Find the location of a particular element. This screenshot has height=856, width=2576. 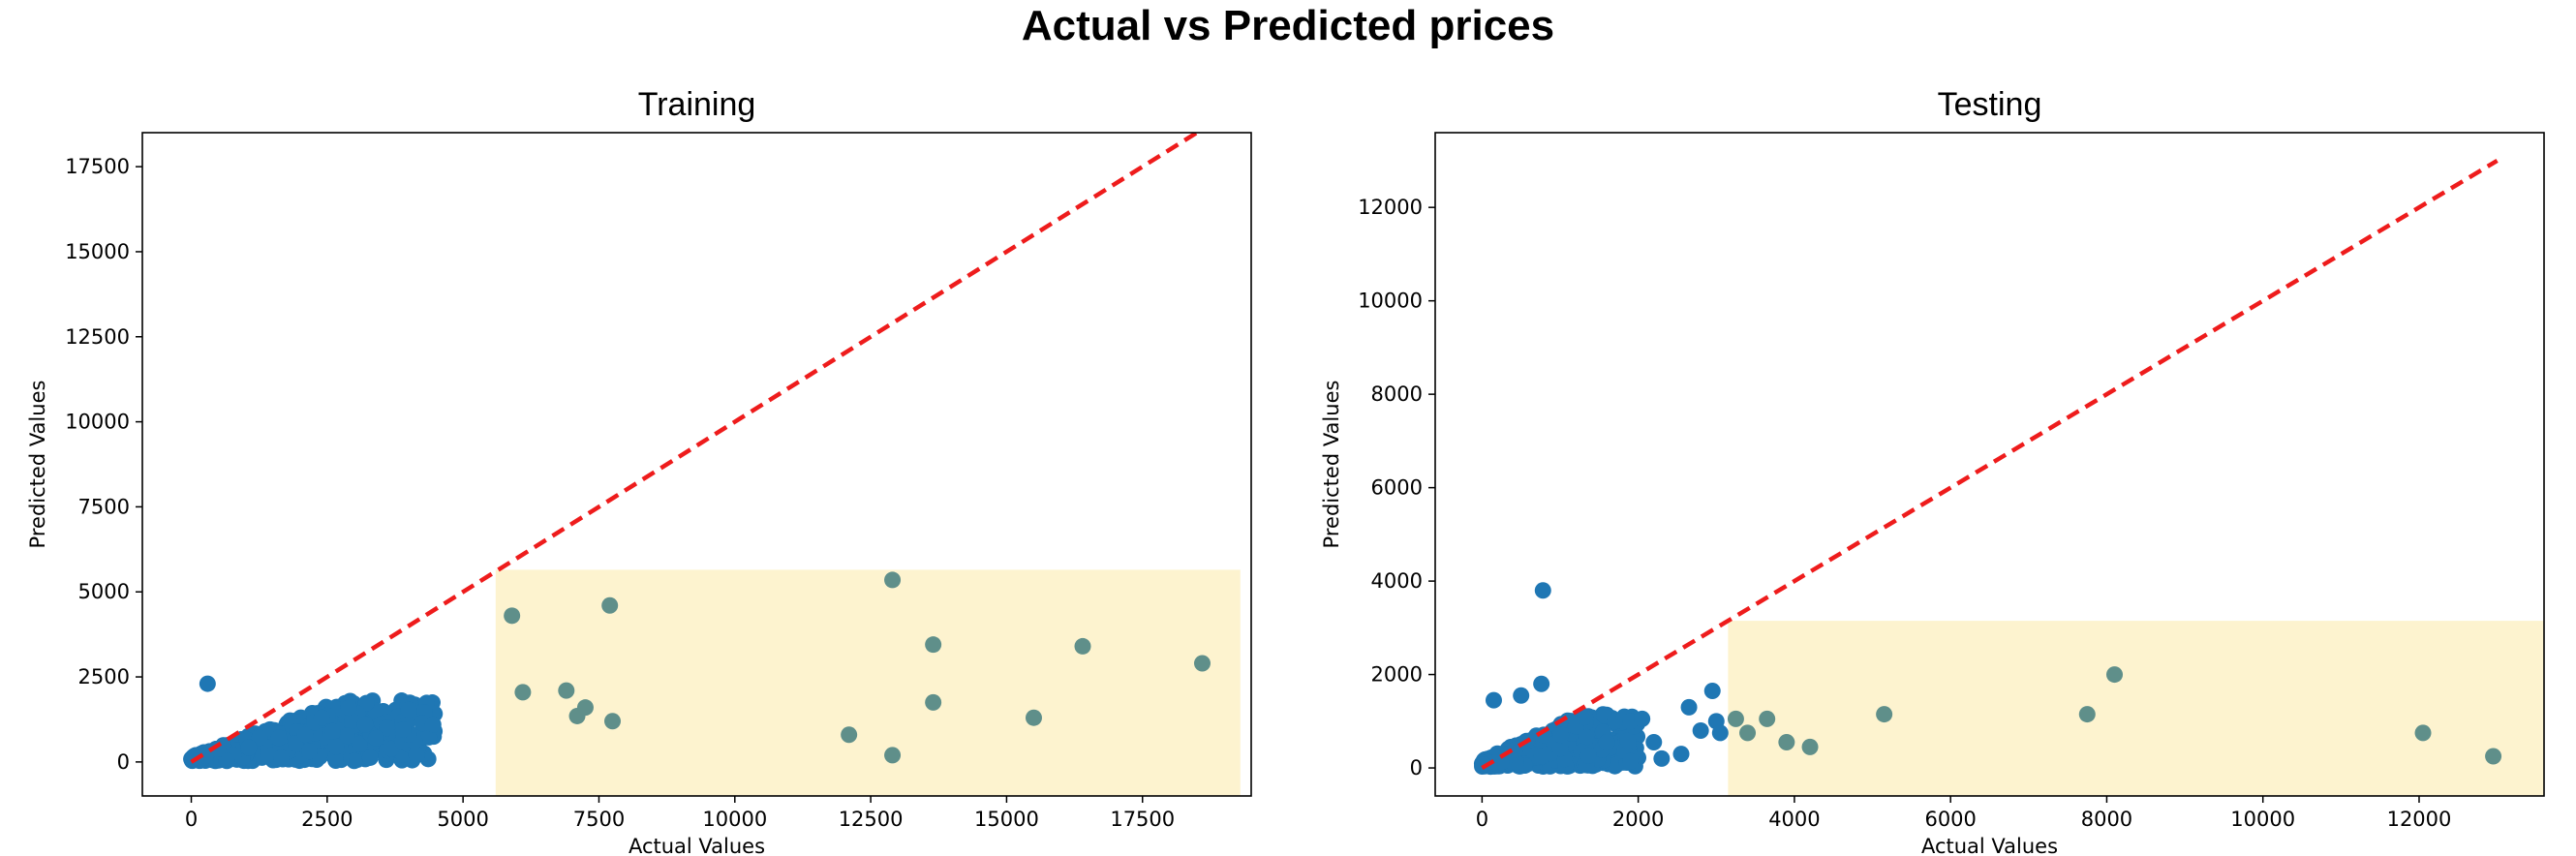

x-tick-label: 17500 is located at coordinates (1142, 819).